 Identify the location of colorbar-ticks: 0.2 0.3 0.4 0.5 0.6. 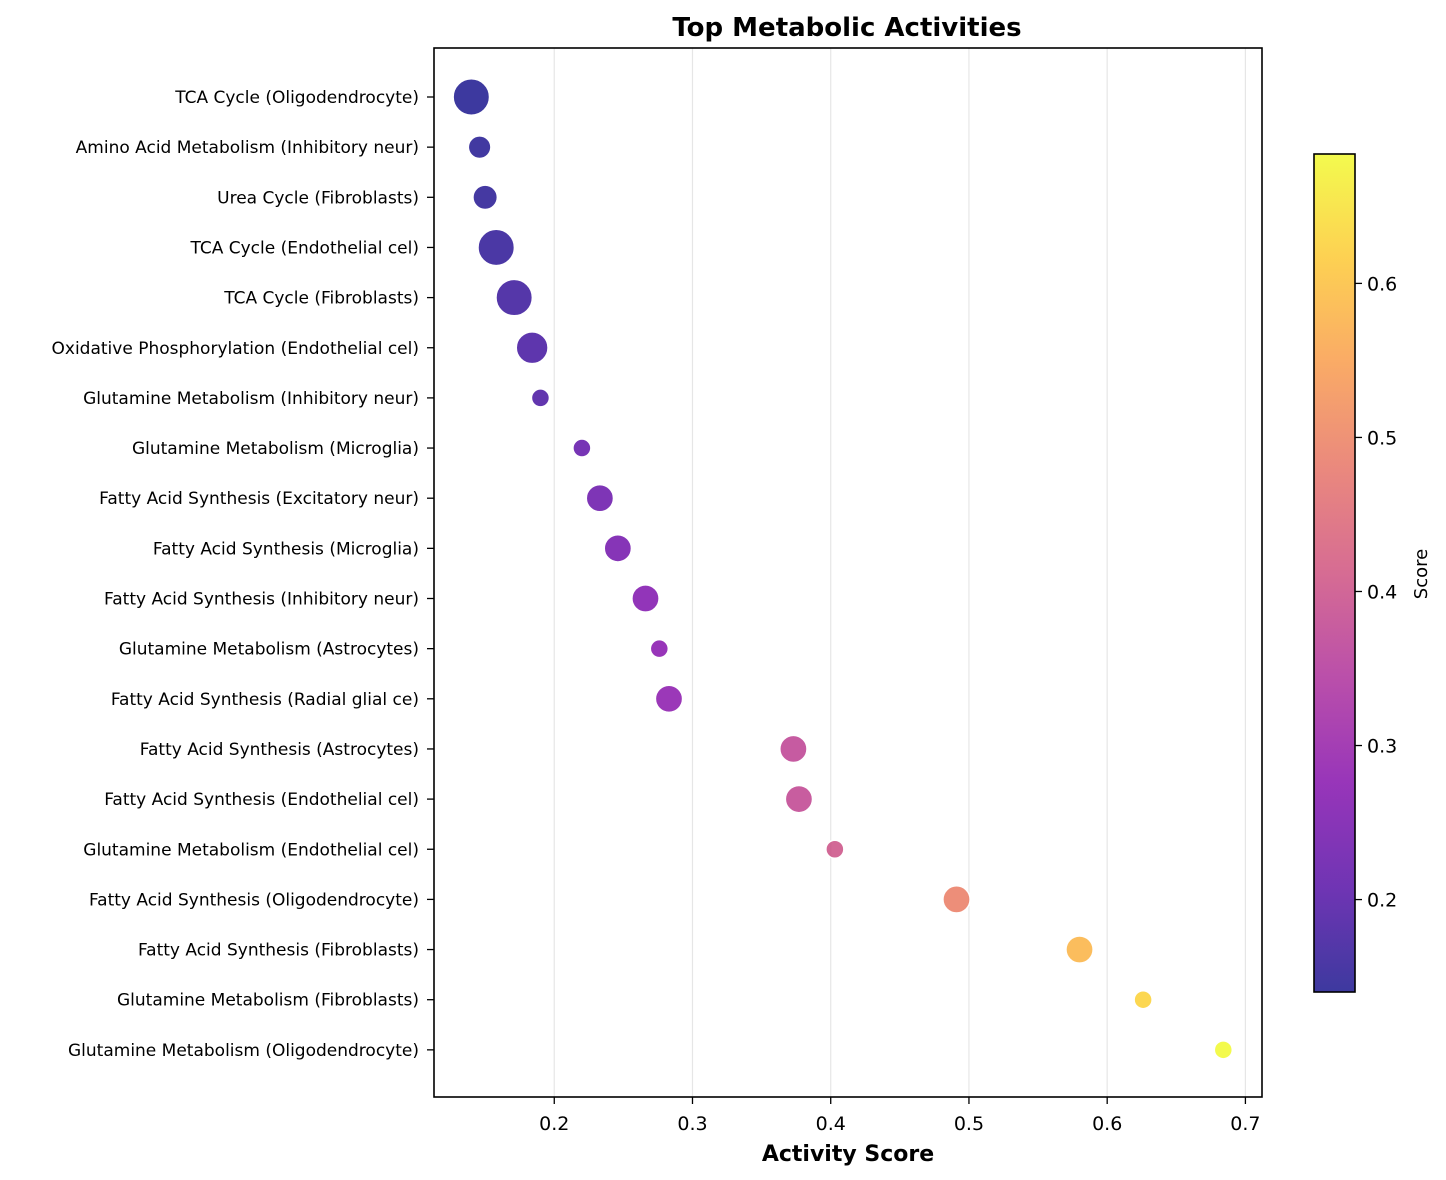
(1376, 592).